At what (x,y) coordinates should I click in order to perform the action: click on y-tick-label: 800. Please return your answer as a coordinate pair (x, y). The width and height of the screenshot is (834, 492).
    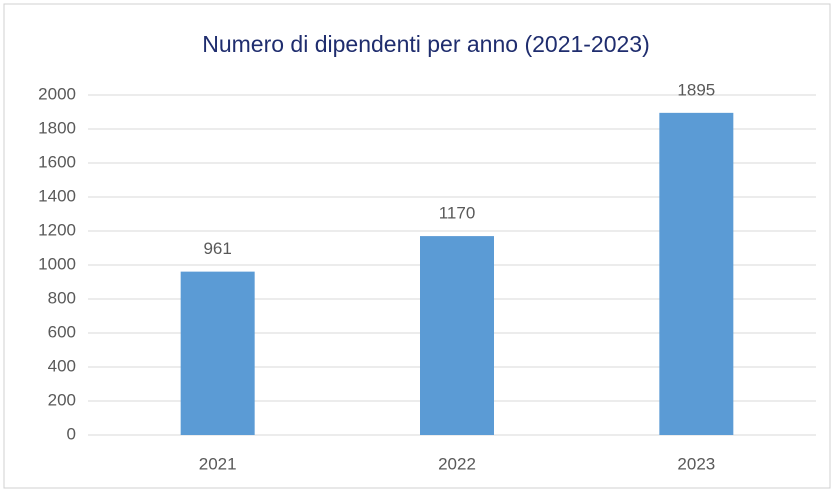
    Looking at the image, I should click on (62, 297).